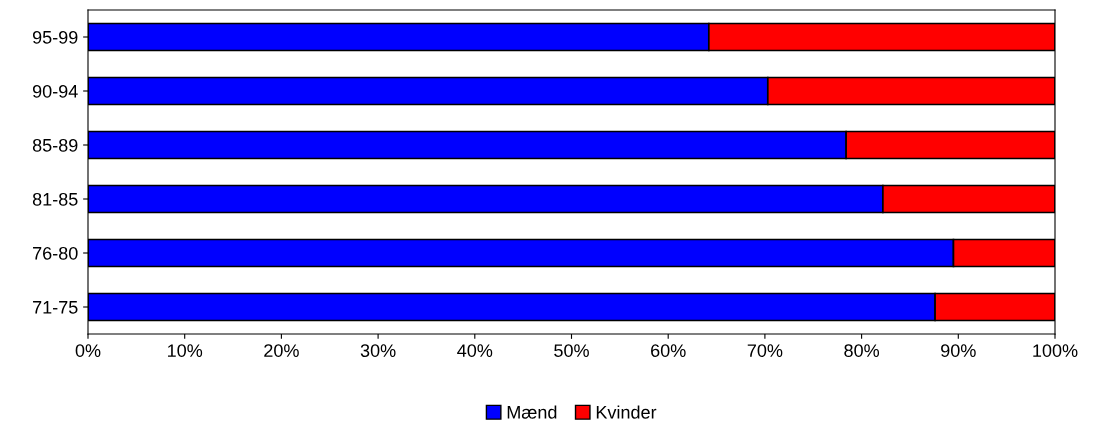 The image size is (1095, 432). Describe the element at coordinates (55, 307) in the screenshot. I see `y-tick-label: 71-75` at that location.